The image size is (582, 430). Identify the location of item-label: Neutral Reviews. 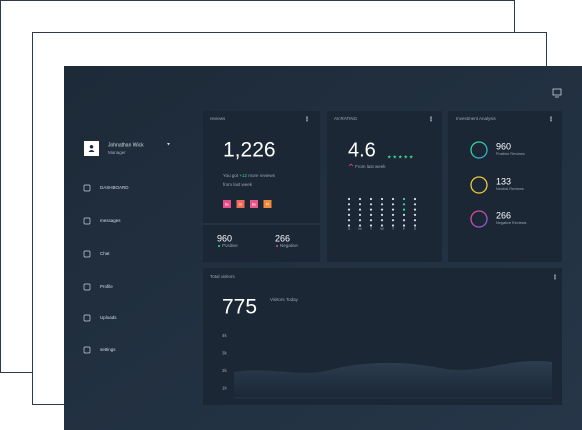
(510, 189).